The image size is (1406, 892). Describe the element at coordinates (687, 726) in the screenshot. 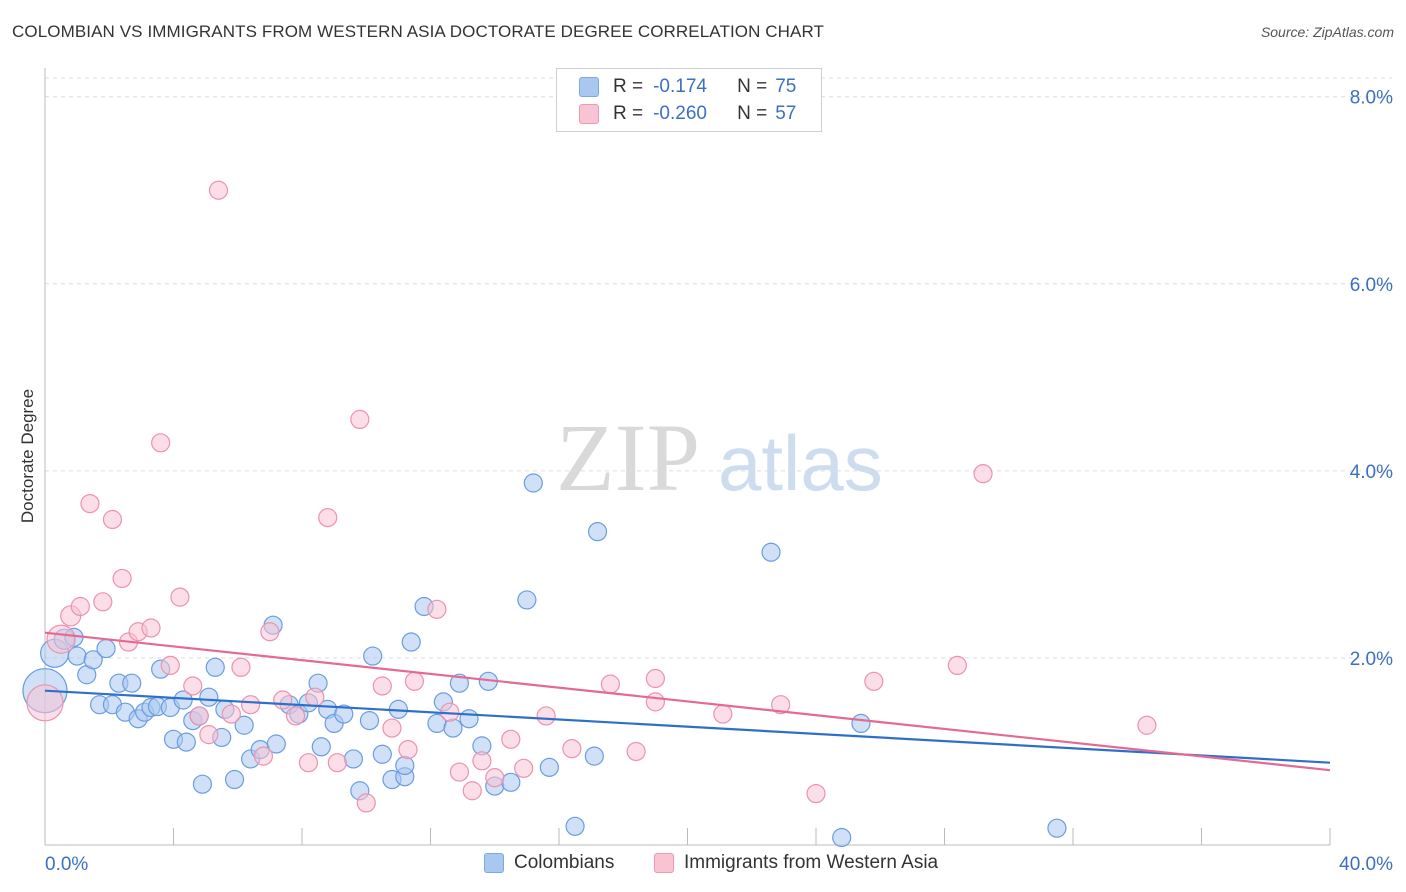

I see `trend-line` at that location.